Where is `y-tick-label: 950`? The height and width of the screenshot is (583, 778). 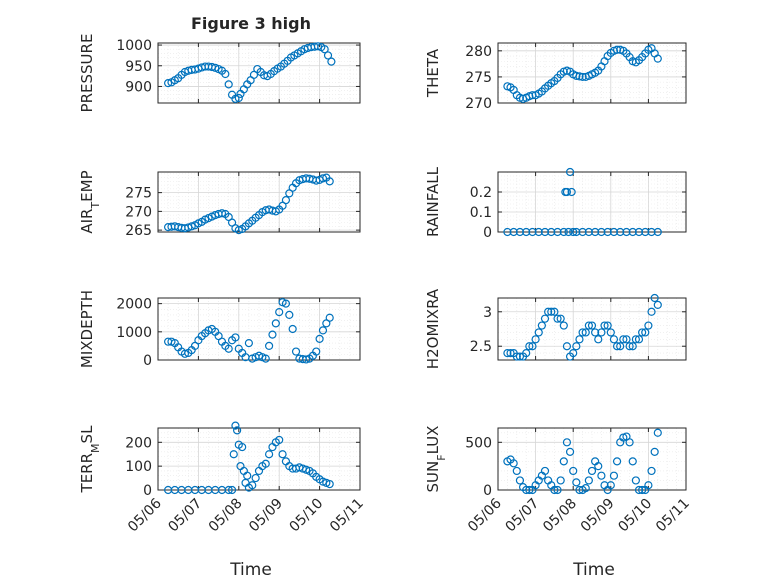
y-tick-label: 950 is located at coordinates (138, 67).